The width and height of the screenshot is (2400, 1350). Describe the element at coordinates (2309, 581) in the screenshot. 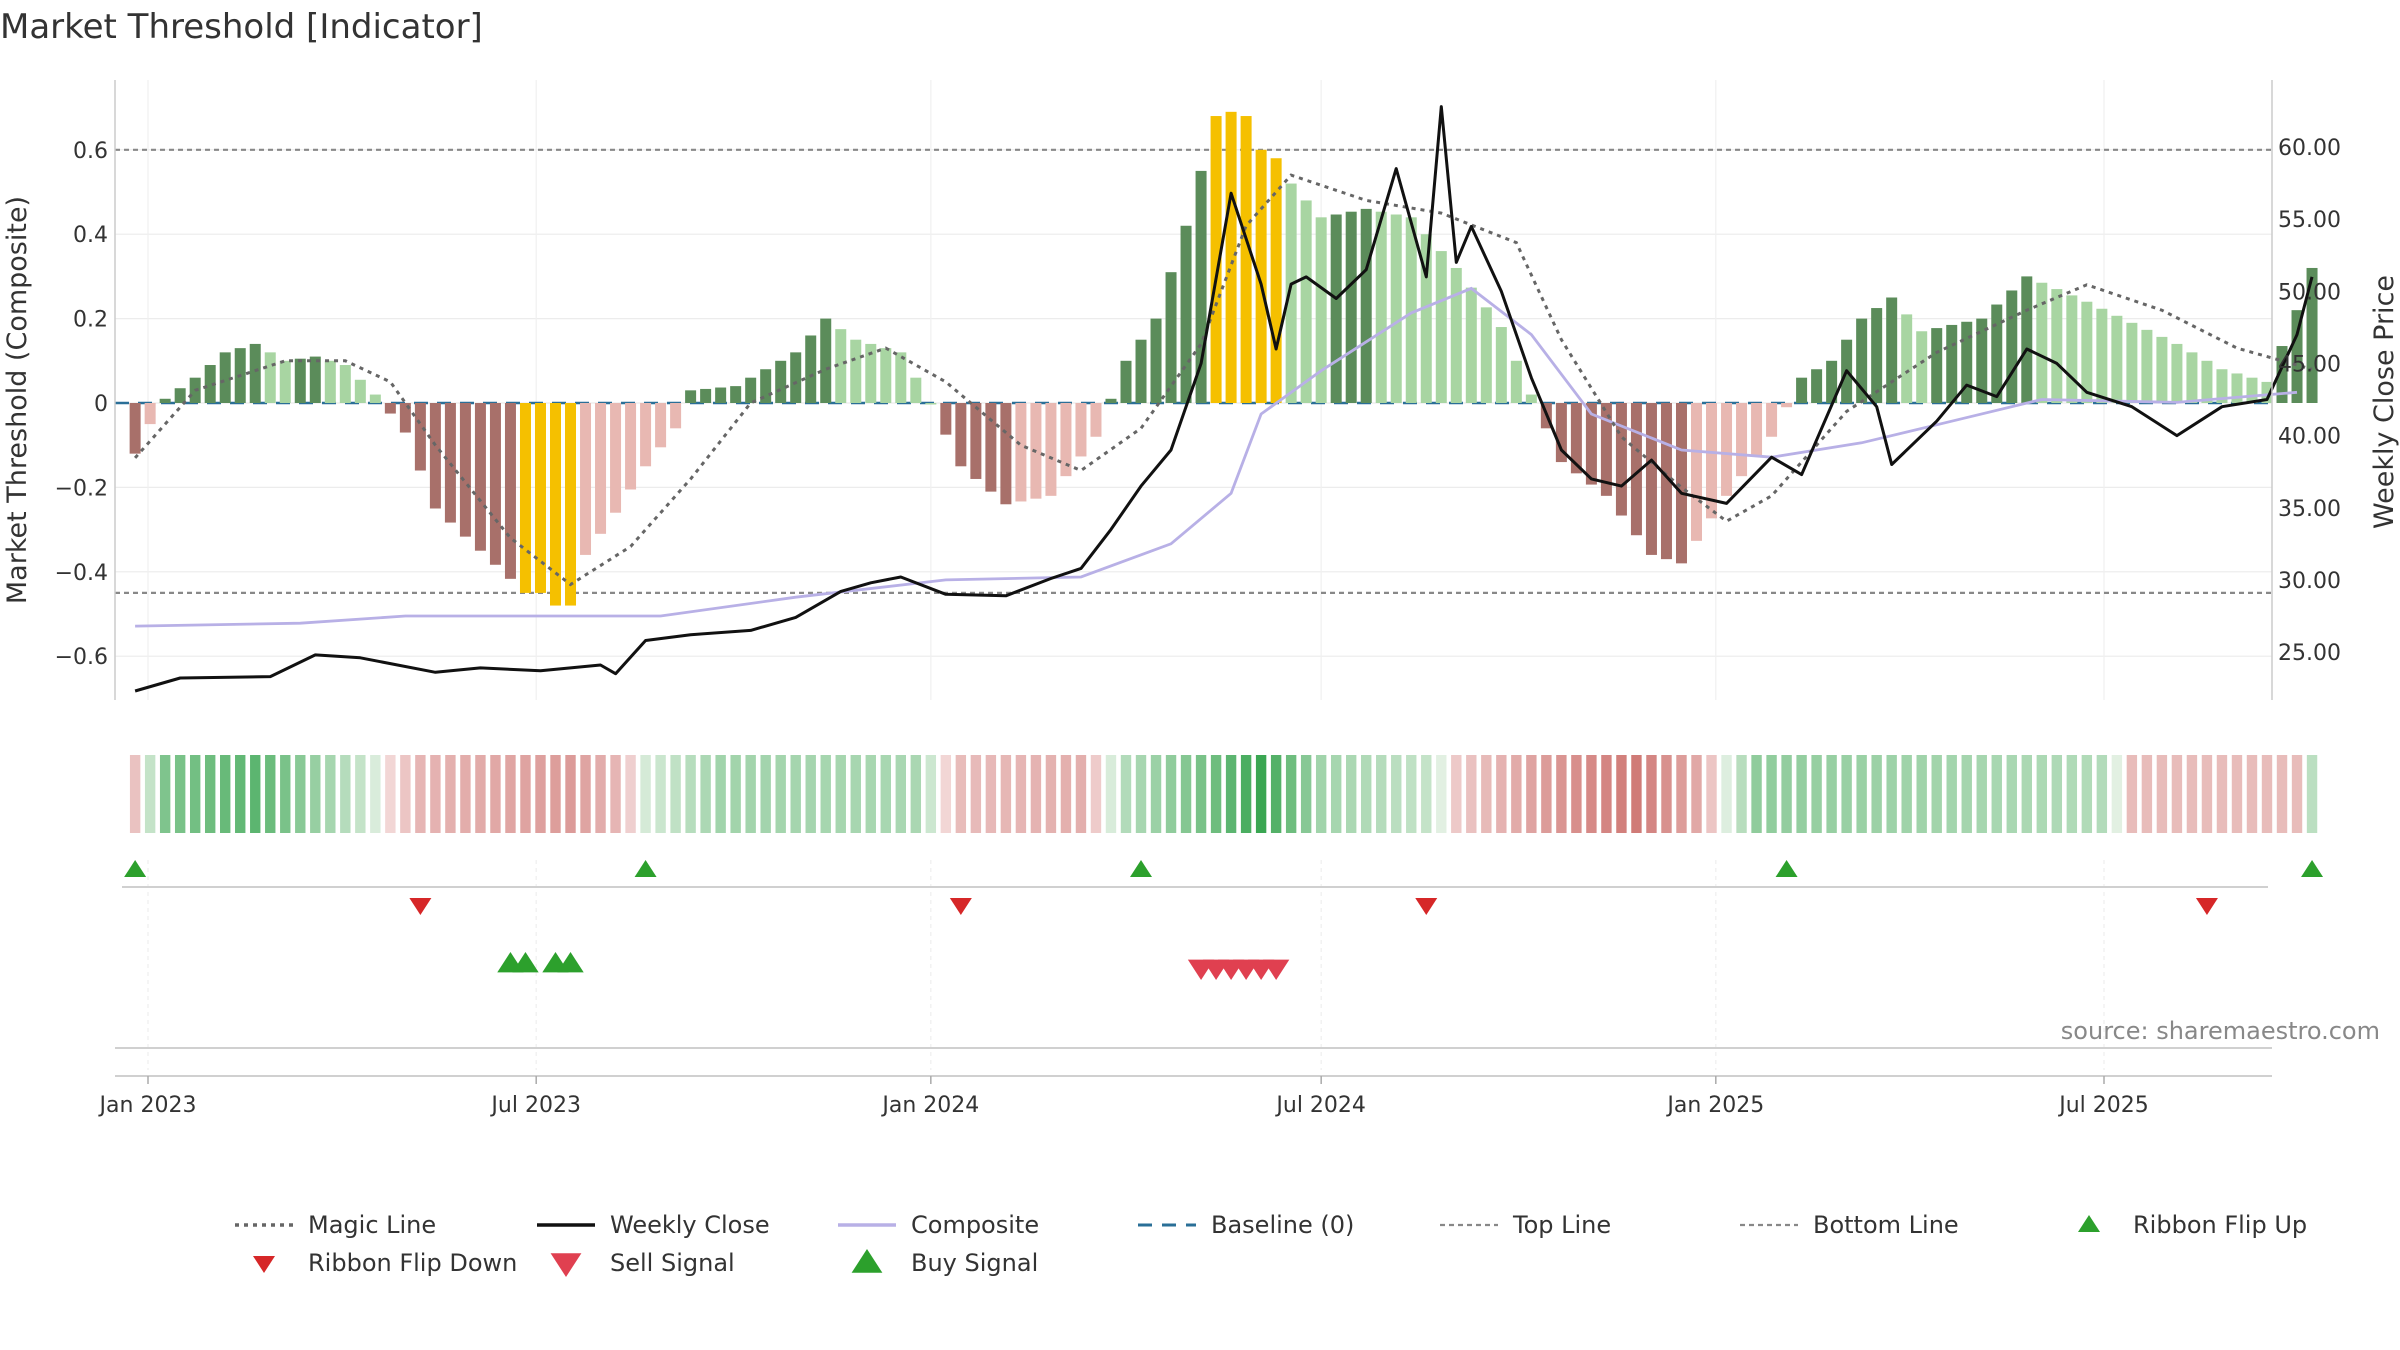

I see `y2-tick-label: 30.00` at that location.